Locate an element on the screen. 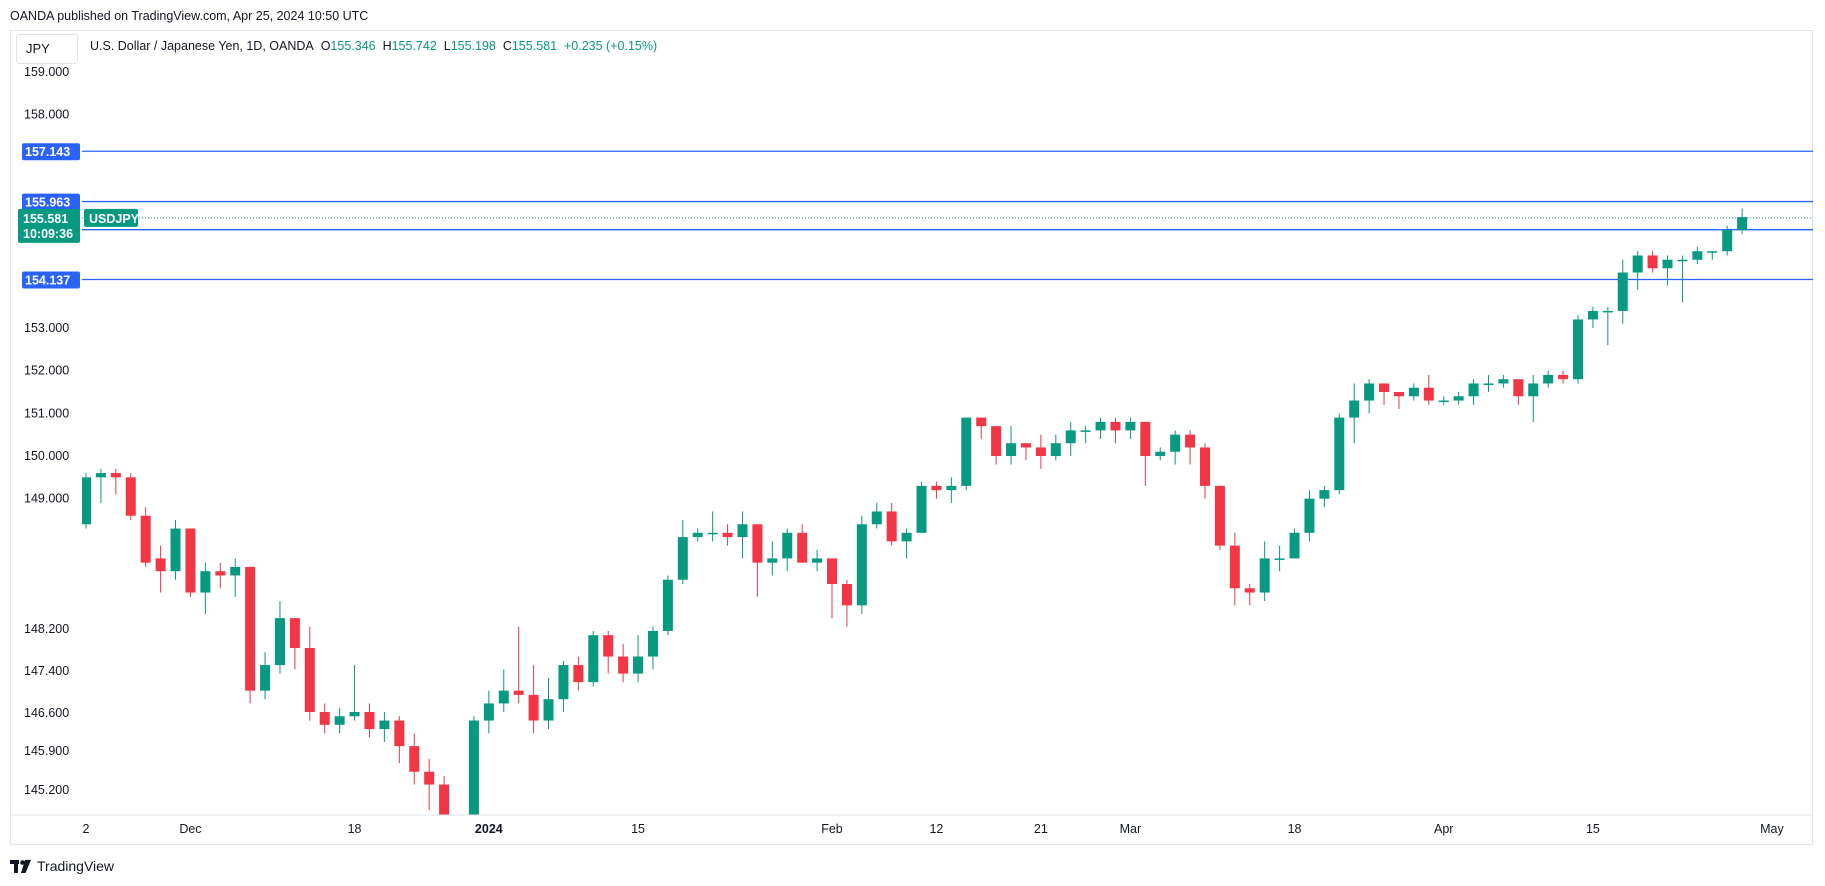  tradingview-logo: TradingView is located at coordinates (62, 866).